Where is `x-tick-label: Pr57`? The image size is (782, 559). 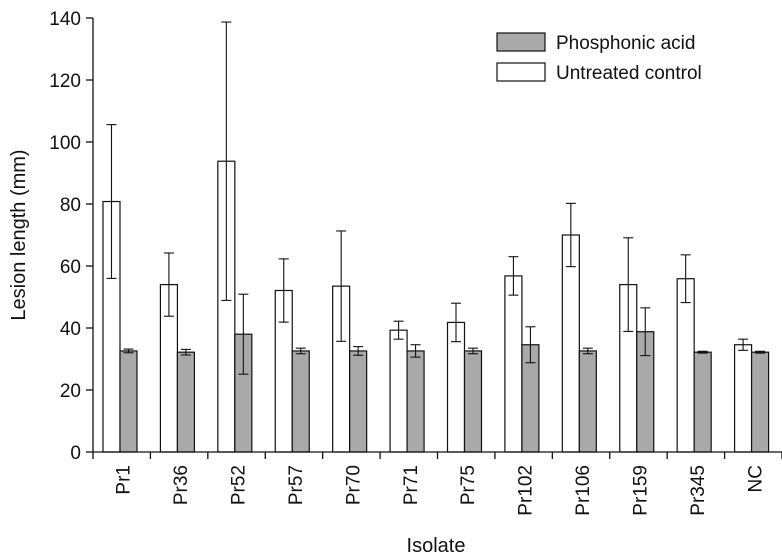
x-tick-label: Pr57 is located at coordinates (296, 485).